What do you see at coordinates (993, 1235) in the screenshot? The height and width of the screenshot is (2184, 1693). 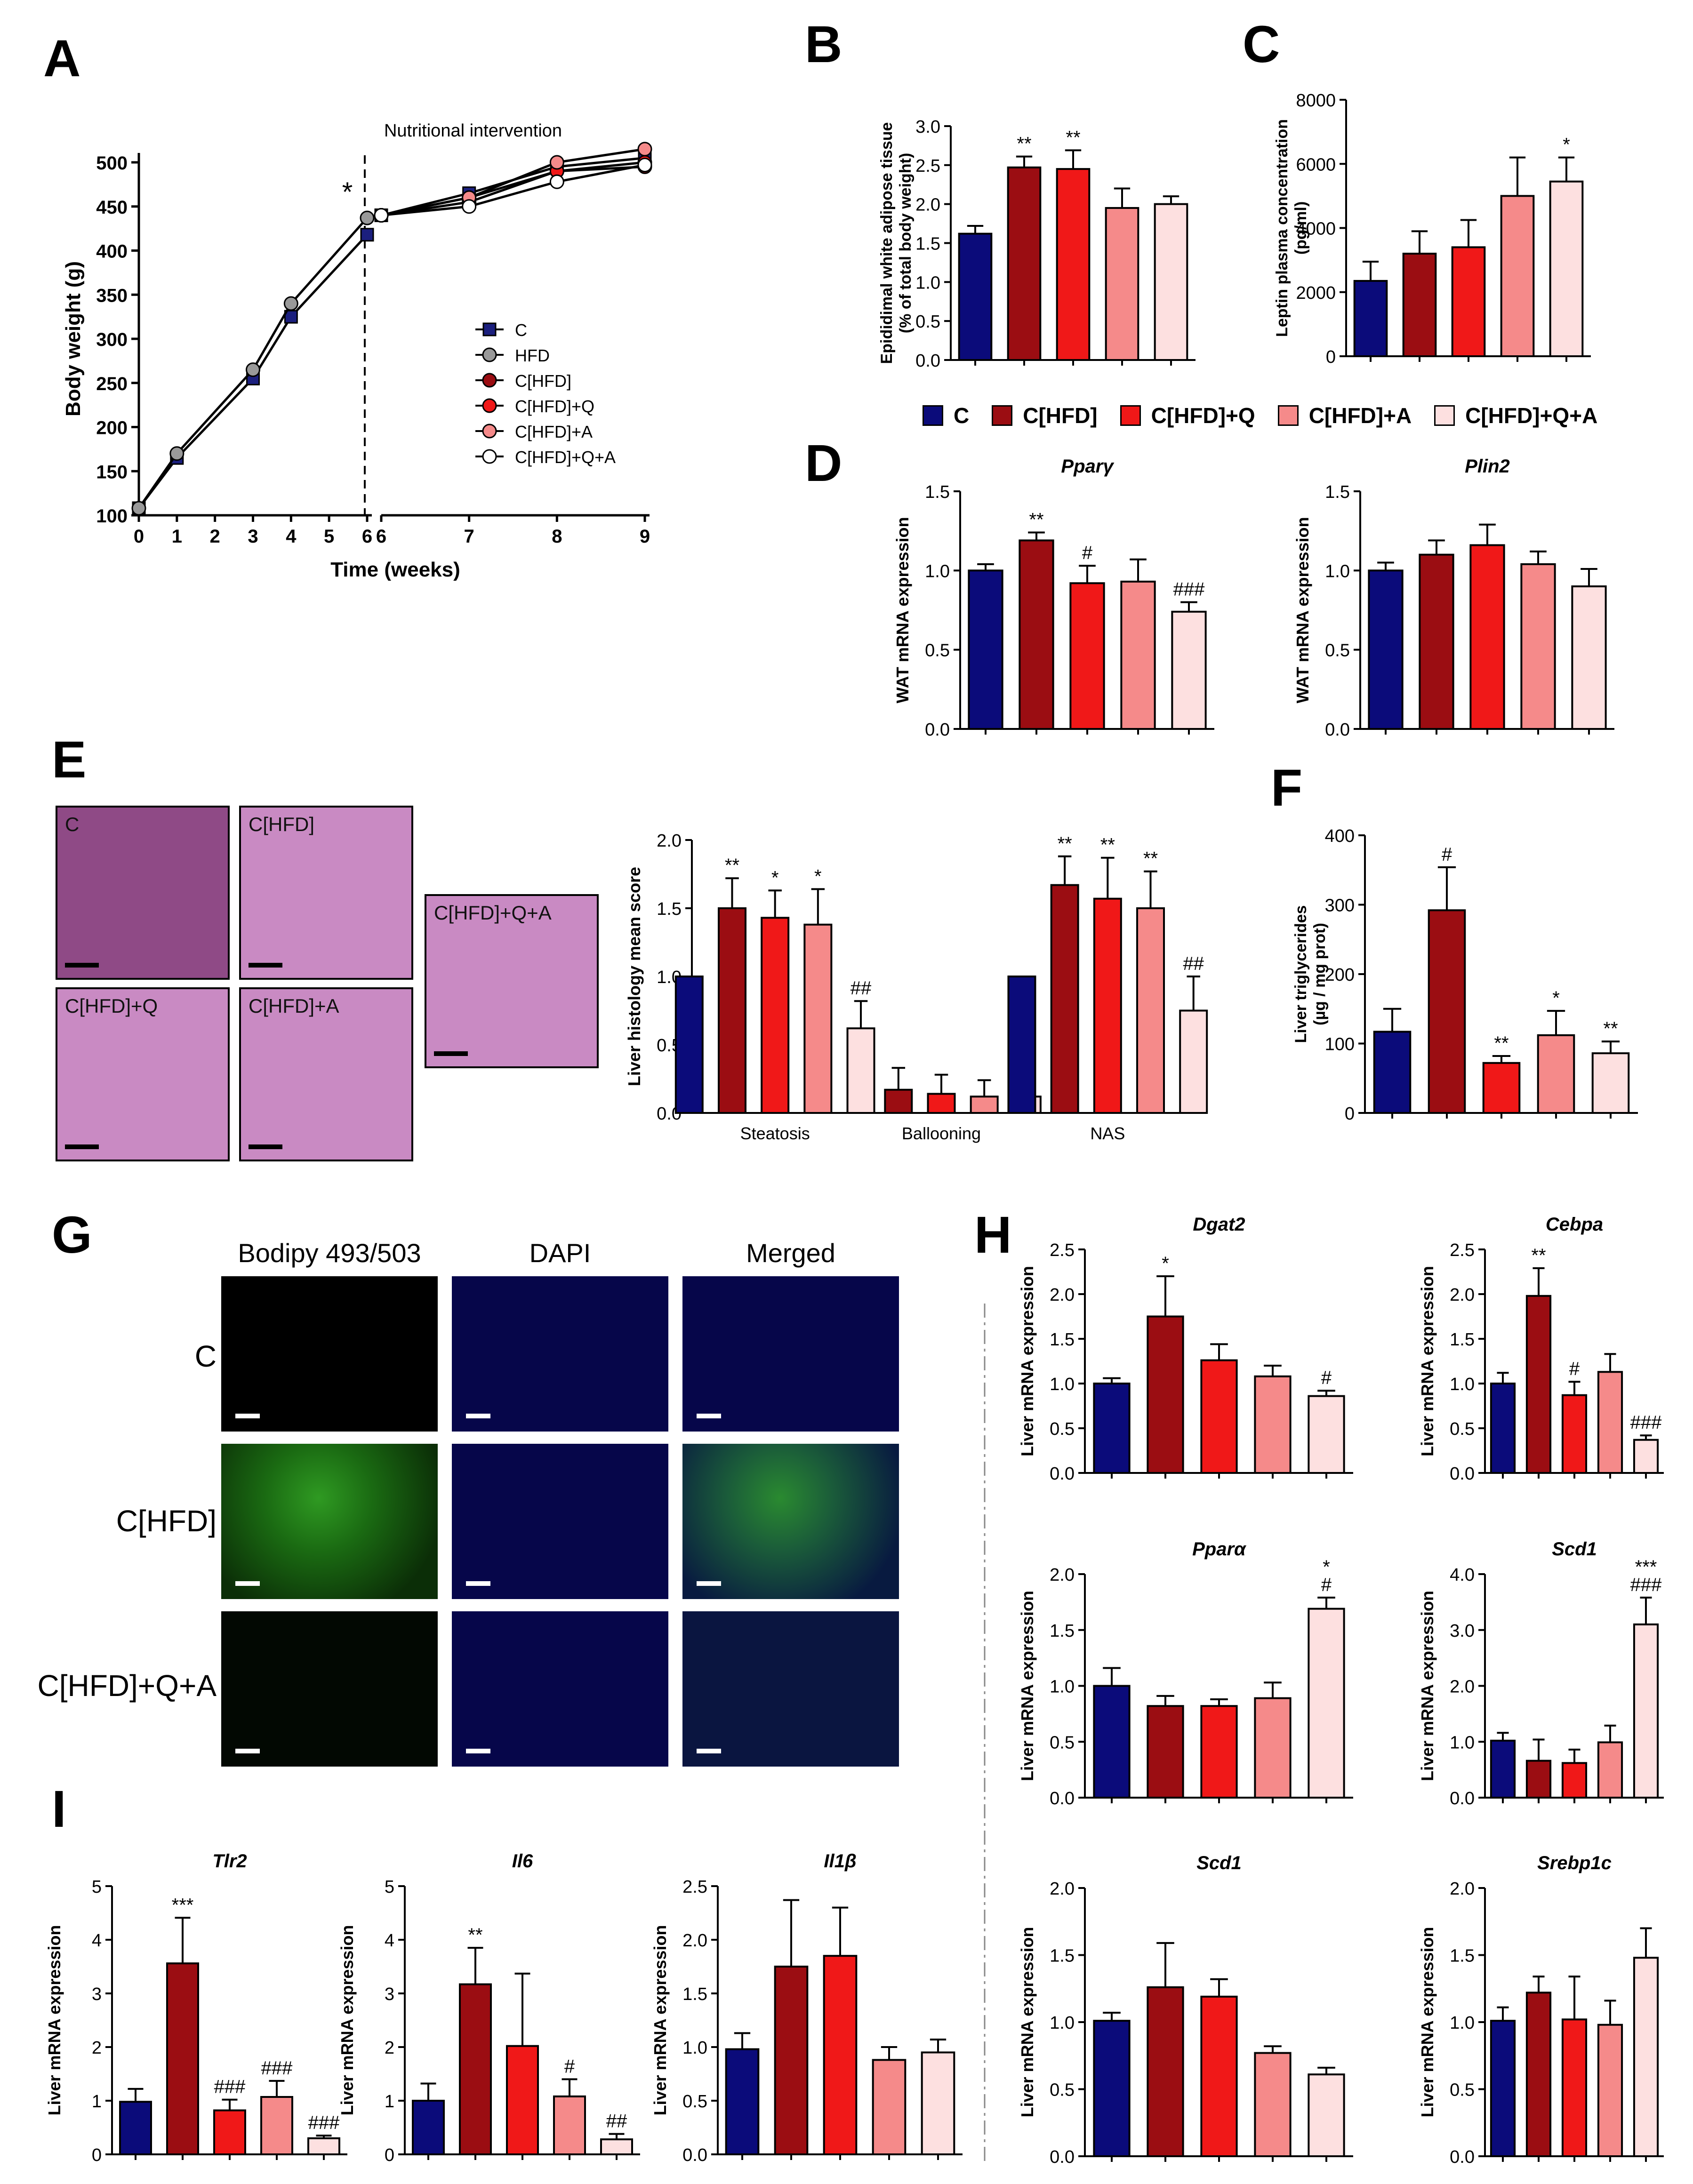 I see `panel-label-h: H` at bounding box center [993, 1235].